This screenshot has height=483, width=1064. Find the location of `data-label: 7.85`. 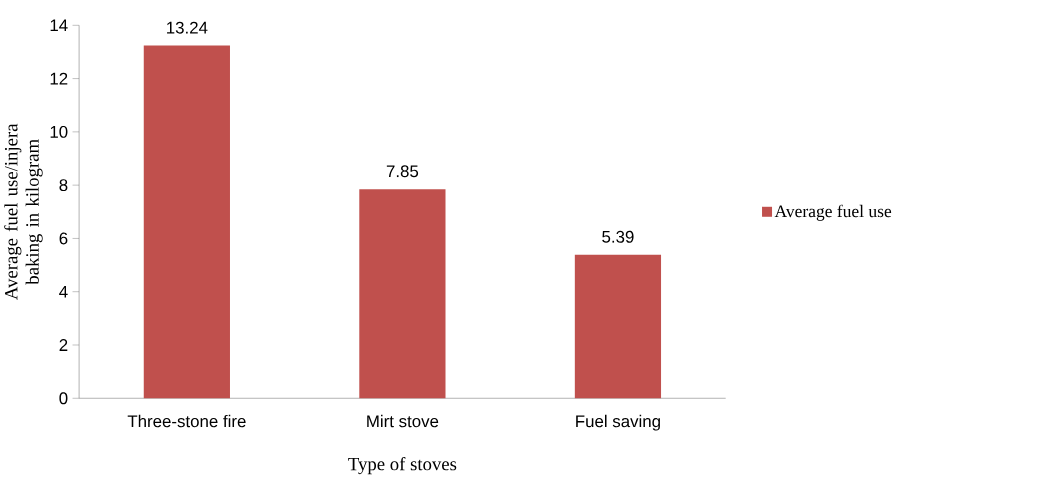

data-label: 7.85 is located at coordinates (402, 171).